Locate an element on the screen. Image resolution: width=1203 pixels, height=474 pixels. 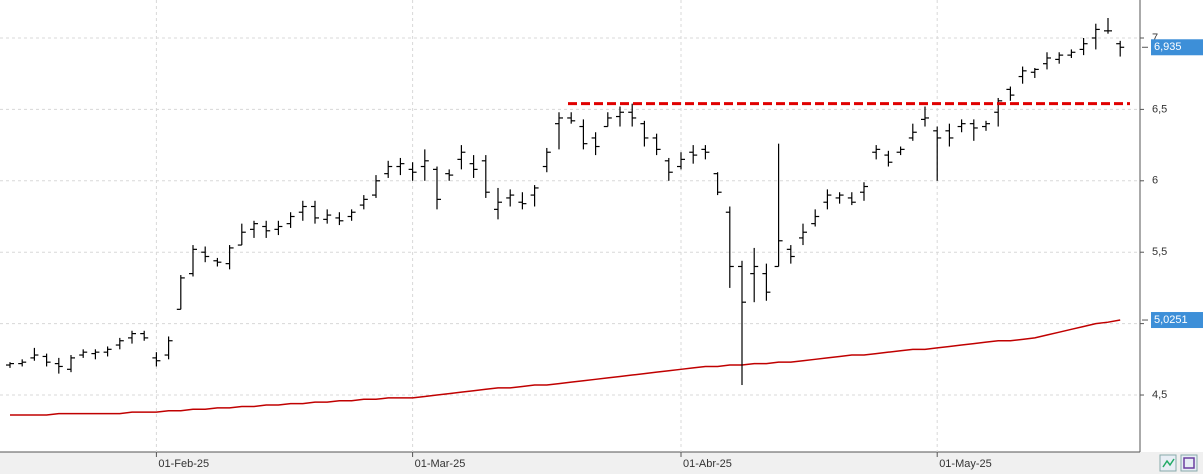
y-tick-label: 7 is located at coordinates (1155, 38).